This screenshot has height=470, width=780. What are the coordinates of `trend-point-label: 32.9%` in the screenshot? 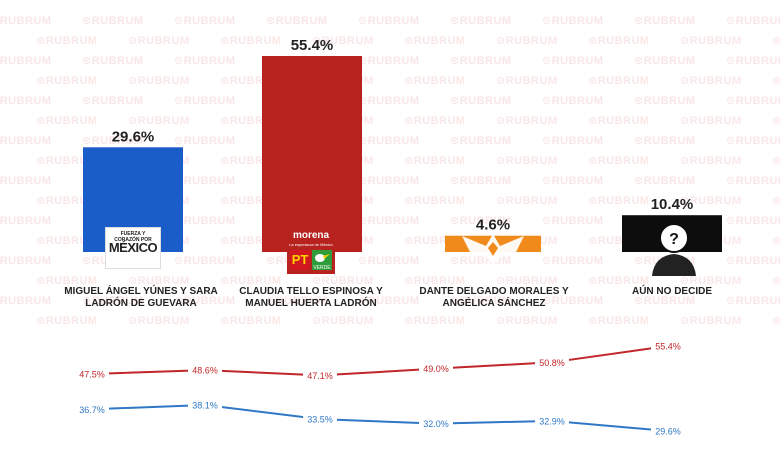 It's located at (552, 421).